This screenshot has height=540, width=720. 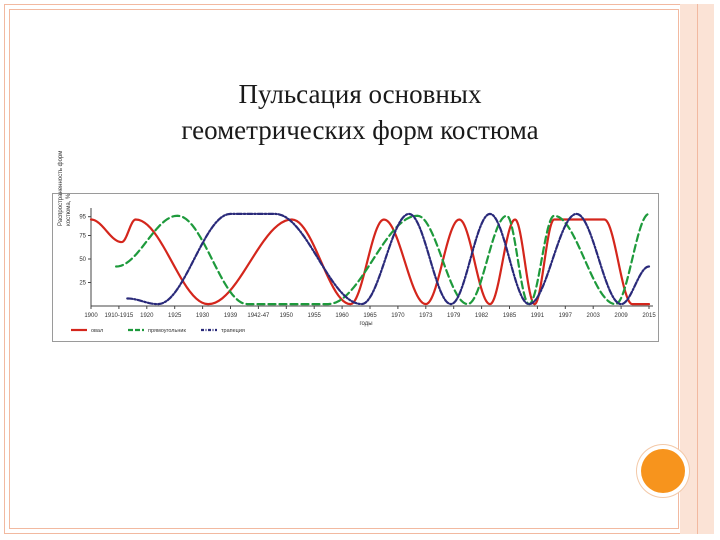 What do you see at coordinates (82, 237) in the screenshot?
I see `y-tick-label: 75` at bounding box center [82, 237].